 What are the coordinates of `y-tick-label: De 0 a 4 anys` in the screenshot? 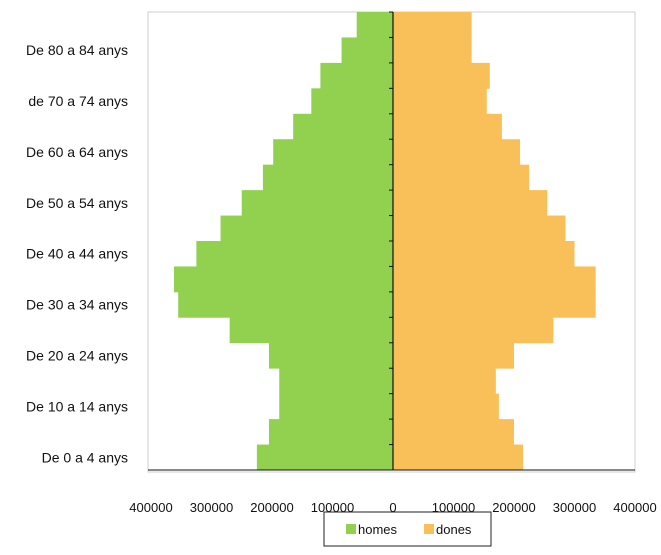 It's located at (85, 457).